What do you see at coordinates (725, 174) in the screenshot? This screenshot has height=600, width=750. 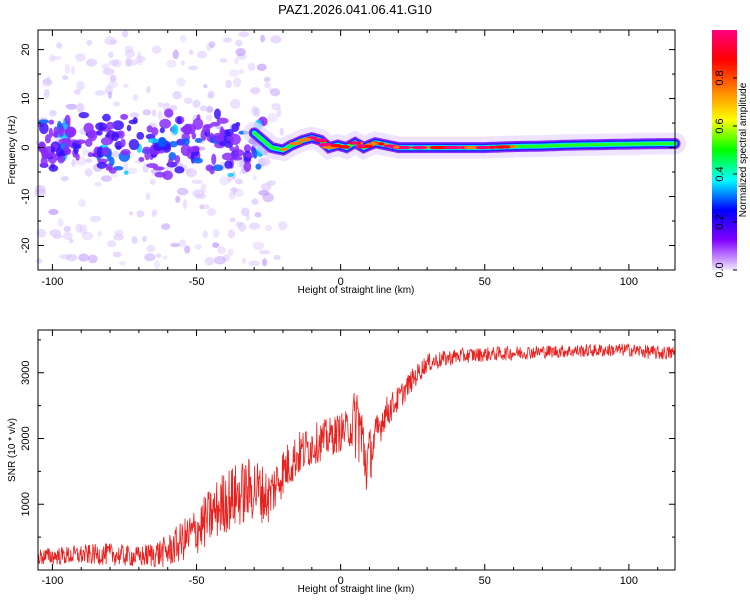 I see `colorbar-ticks: 0.0 0.2 0.4 0.6 0.8` at bounding box center [725, 174].